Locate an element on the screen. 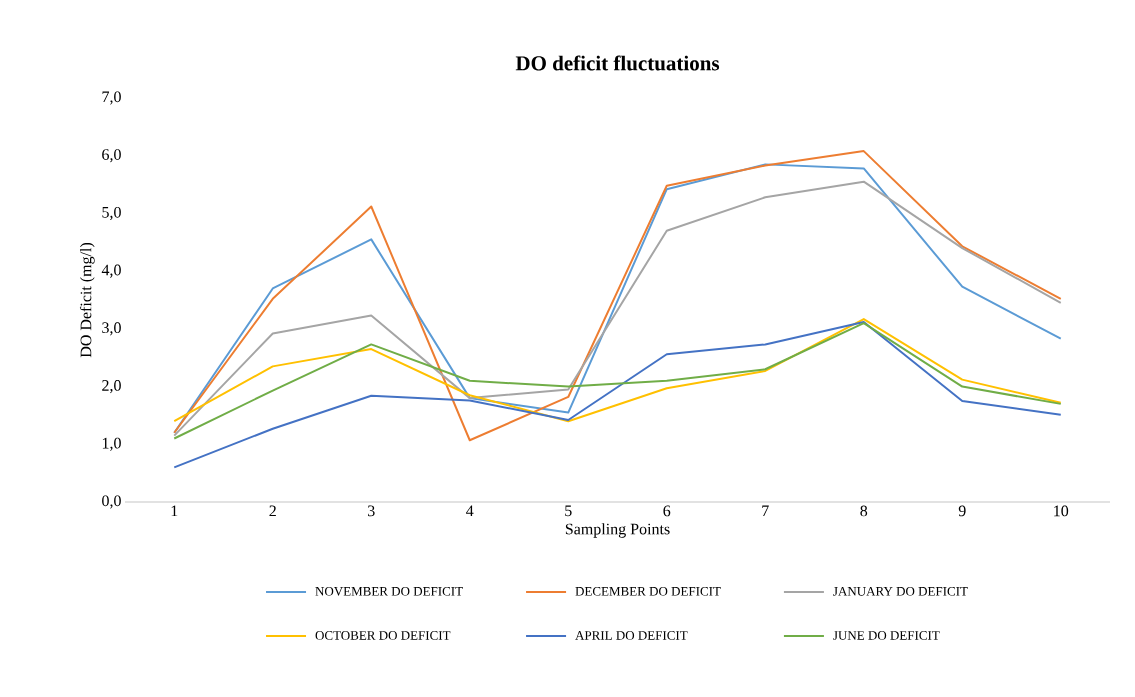  x-tick-label: 10 is located at coordinates (1061, 511).